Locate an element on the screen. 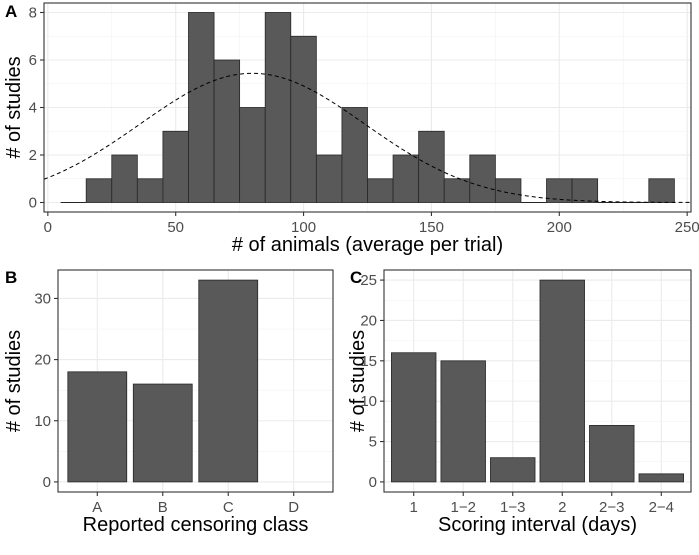  c-x-tick-label: 1−2 is located at coordinates (462, 507).